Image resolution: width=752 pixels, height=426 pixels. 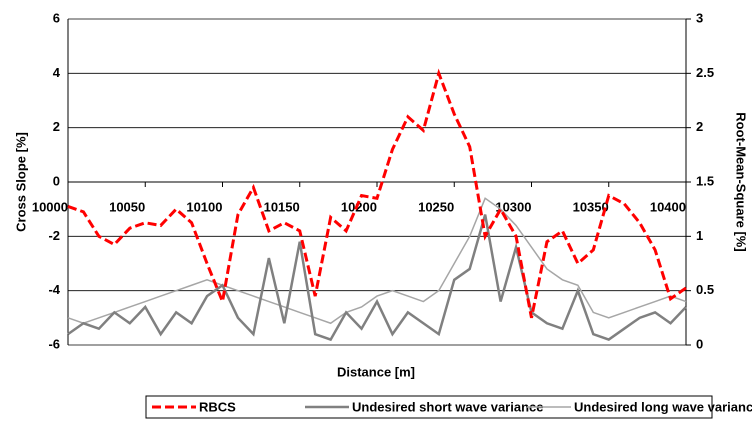 What do you see at coordinates (217, 406) in the screenshot?
I see `legend-label: RBCS` at bounding box center [217, 406].